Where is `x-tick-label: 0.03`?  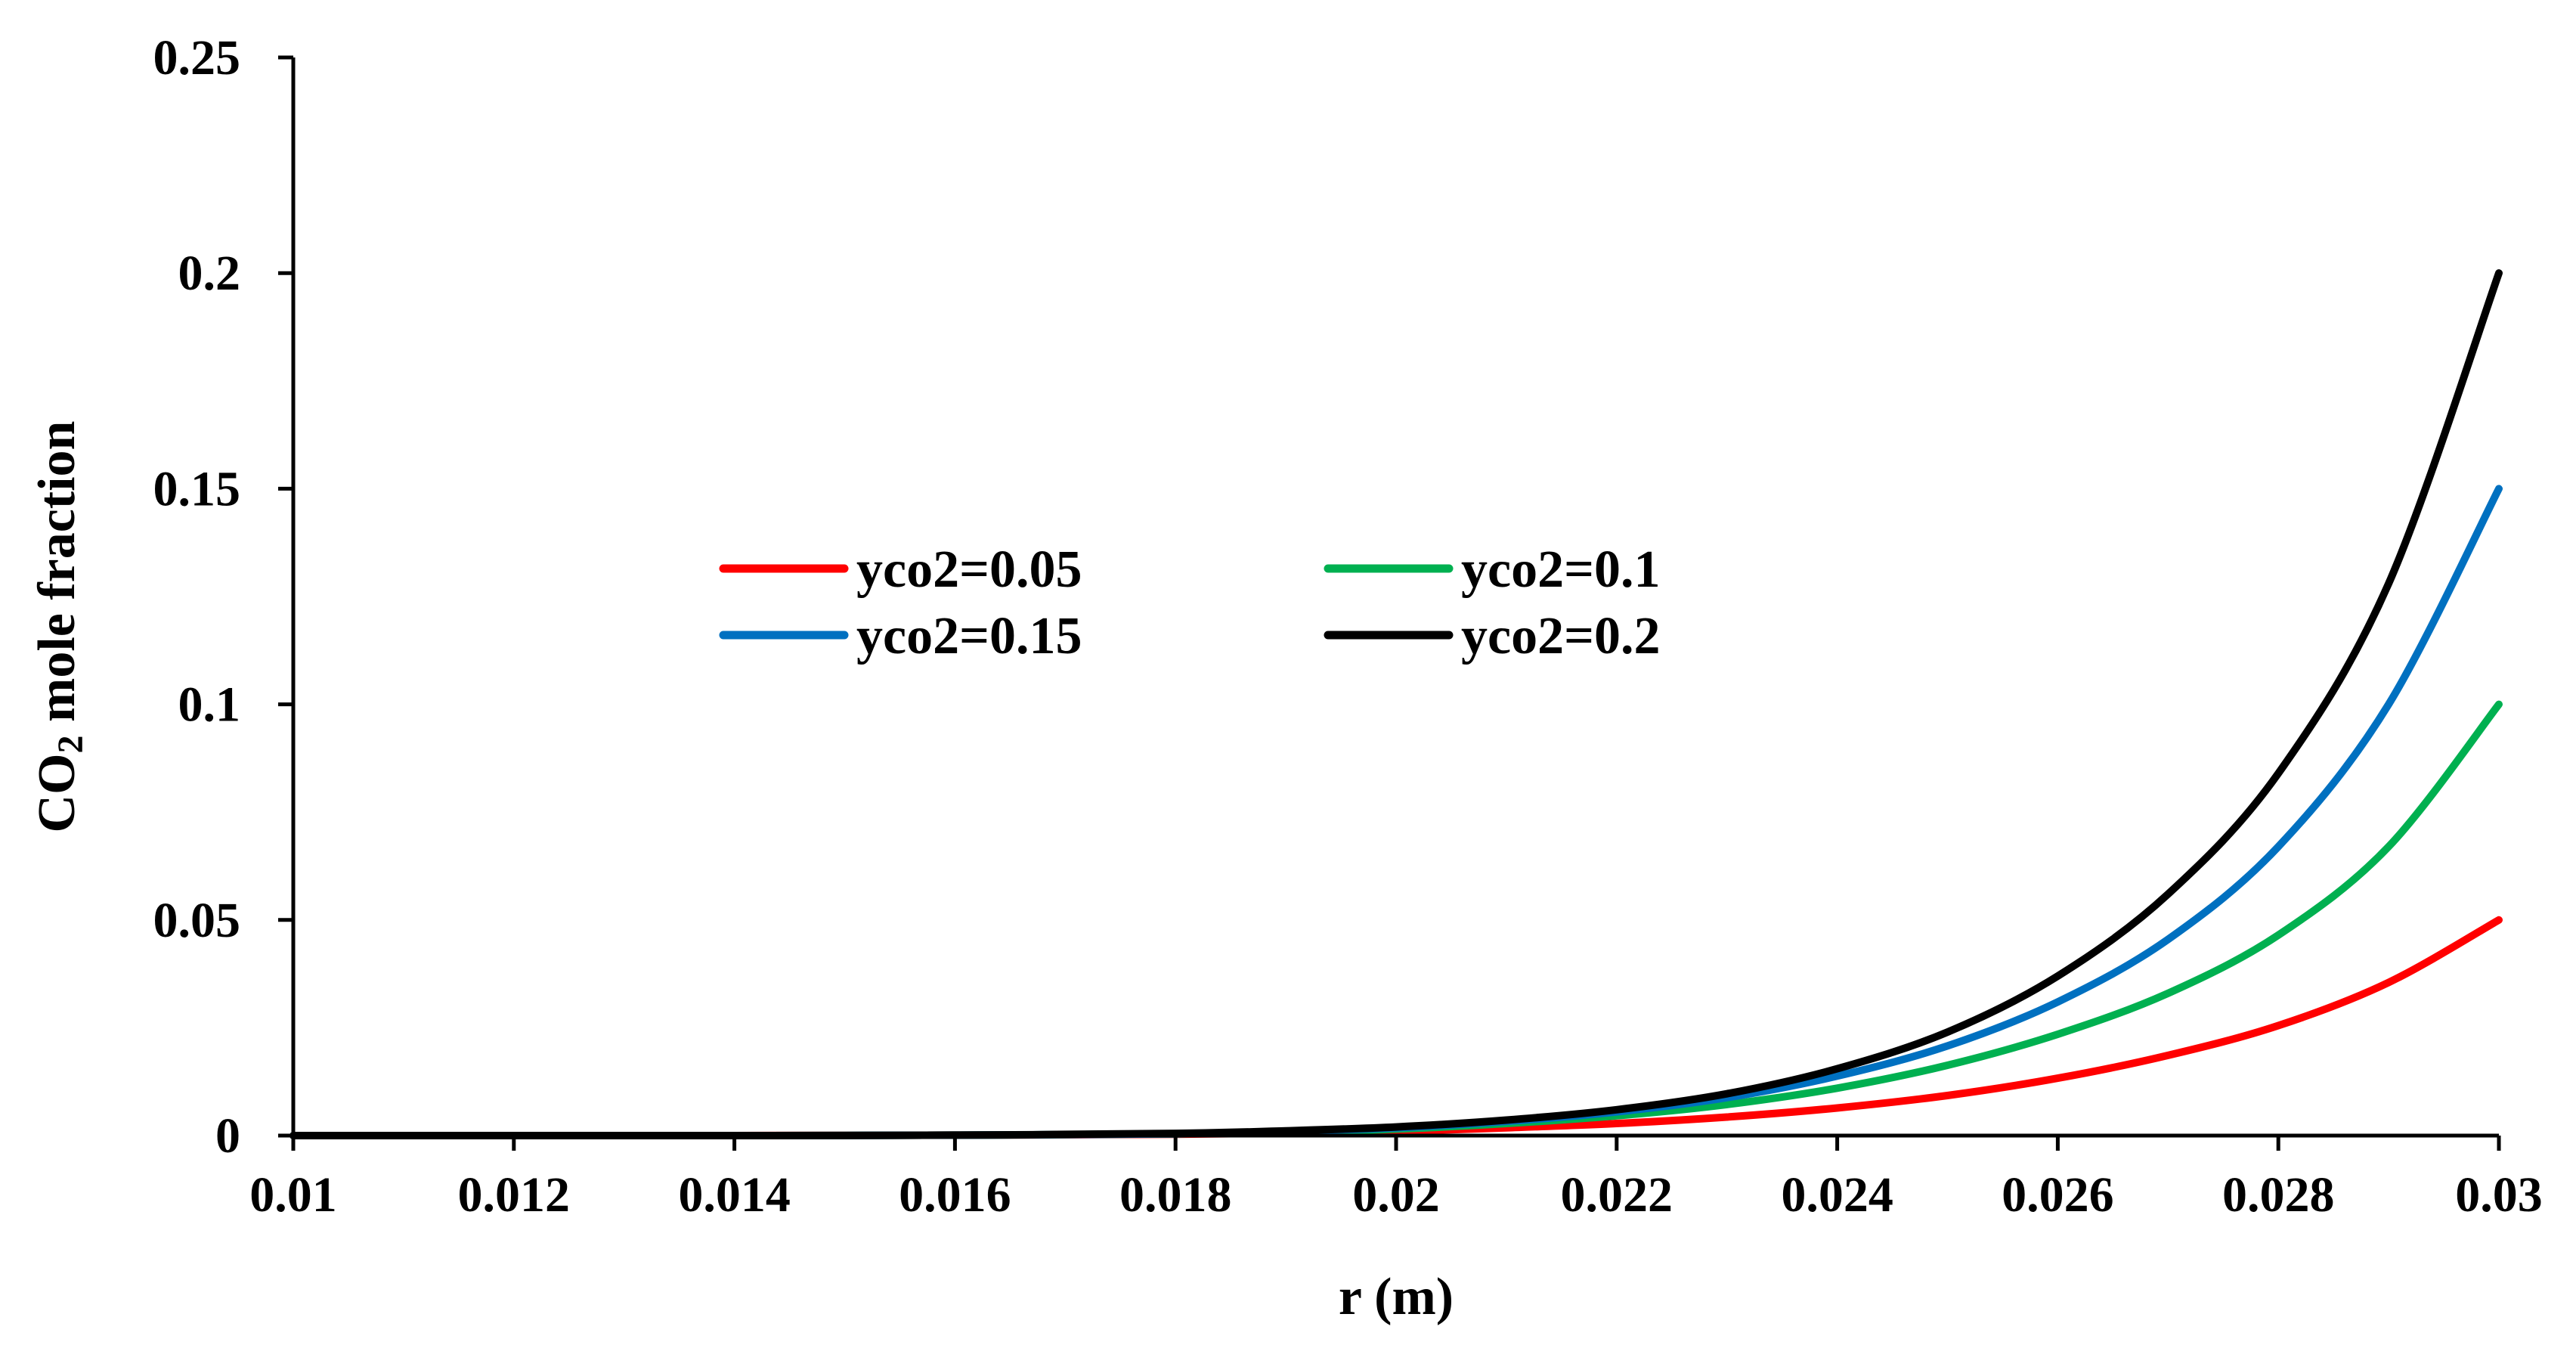 x-tick-label: 0.03 is located at coordinates (2499, 1195).